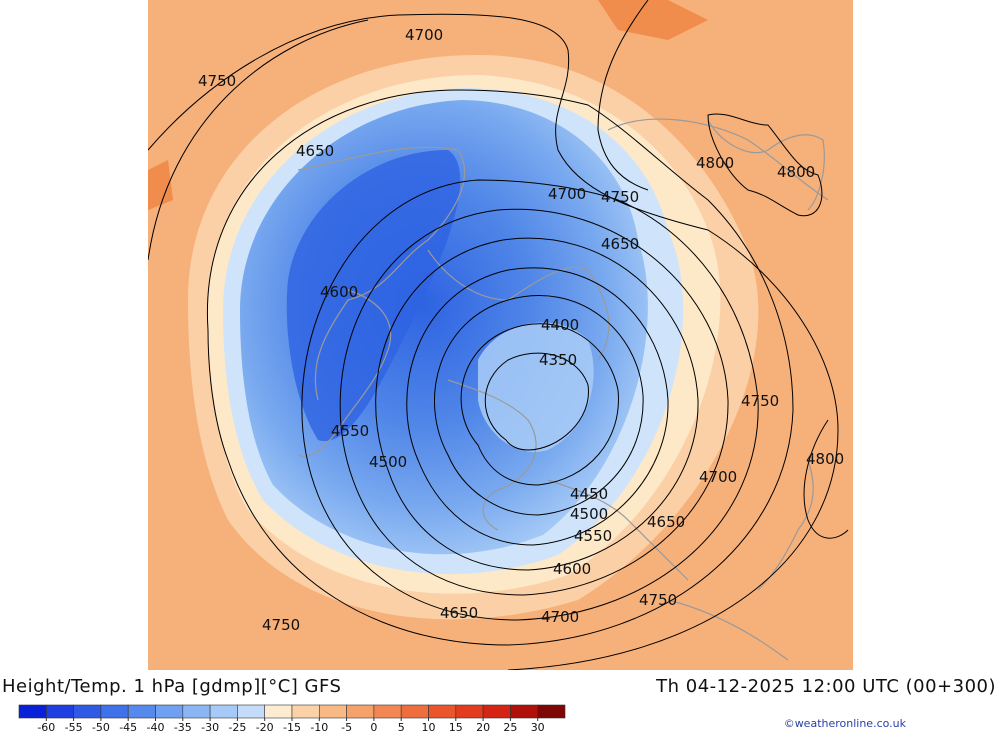 Image resolution: width=1000 pixels, height=736 pixels. Describe the element at coordinates (172, 686) in the screenshot. I see `map-title: Height/Temp. 1 hPa [gdmp][°C] GFS` at that location.